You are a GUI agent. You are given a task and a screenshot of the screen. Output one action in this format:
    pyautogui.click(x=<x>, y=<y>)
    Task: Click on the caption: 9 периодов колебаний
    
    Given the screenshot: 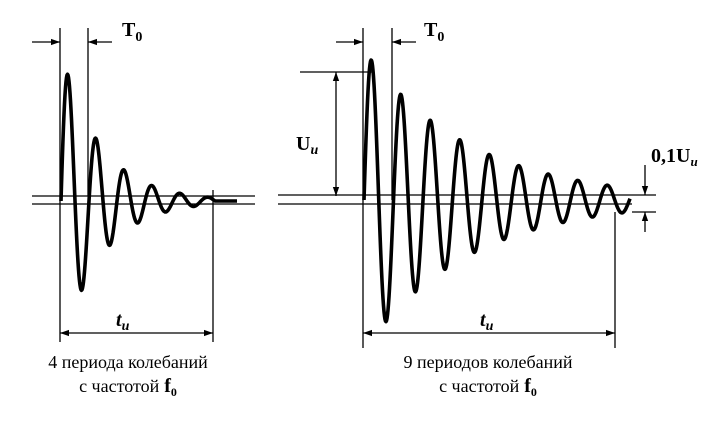 What is the action you would take?
    pyautogui.click(x=487, y=362)
    